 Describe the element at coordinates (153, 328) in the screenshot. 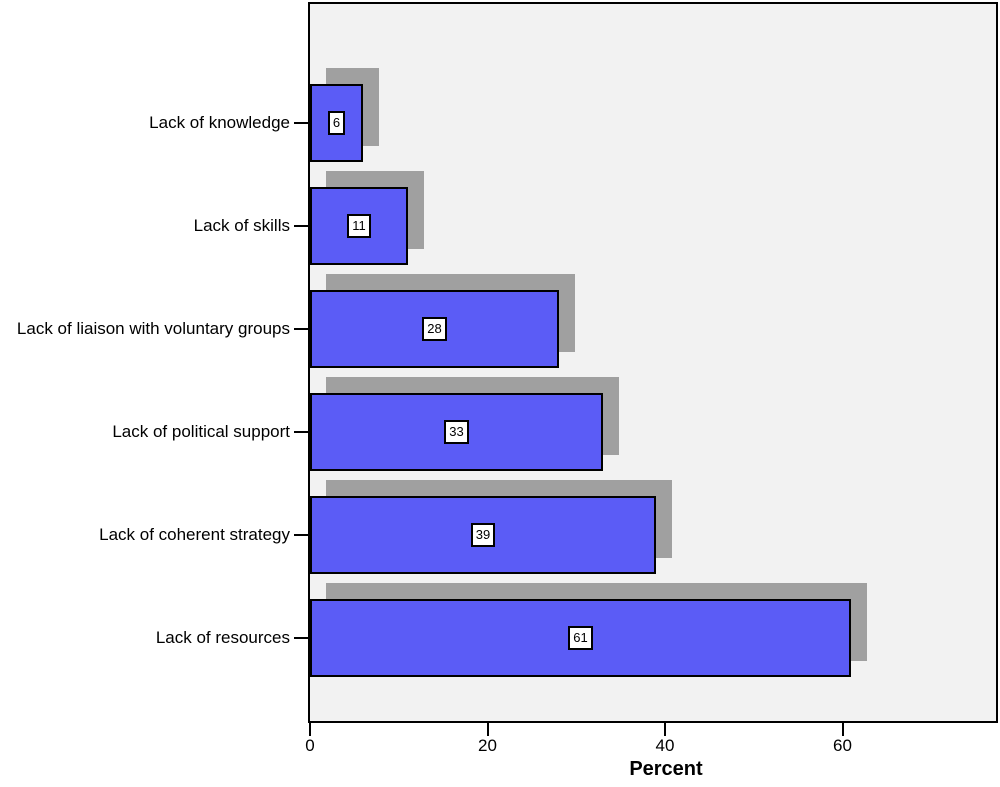

I see `category-label: Lack of liaison with voluntary groups` at that location.